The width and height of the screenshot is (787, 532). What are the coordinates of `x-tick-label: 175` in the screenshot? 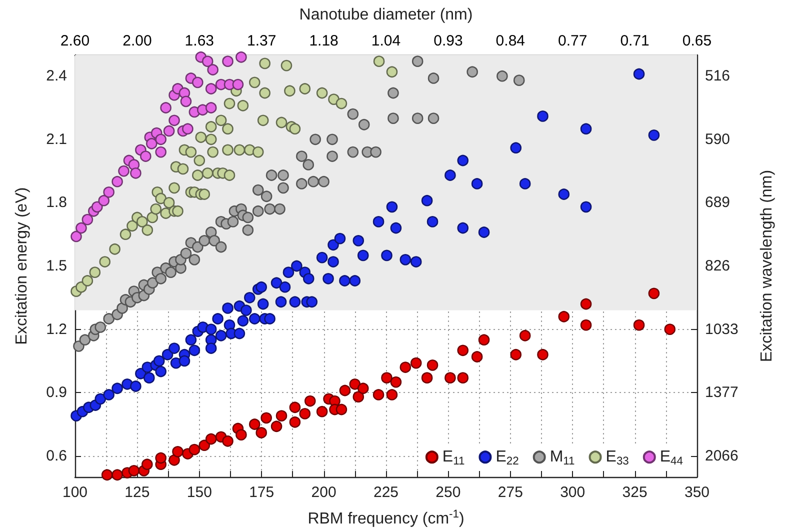 It's located at (261, 492).